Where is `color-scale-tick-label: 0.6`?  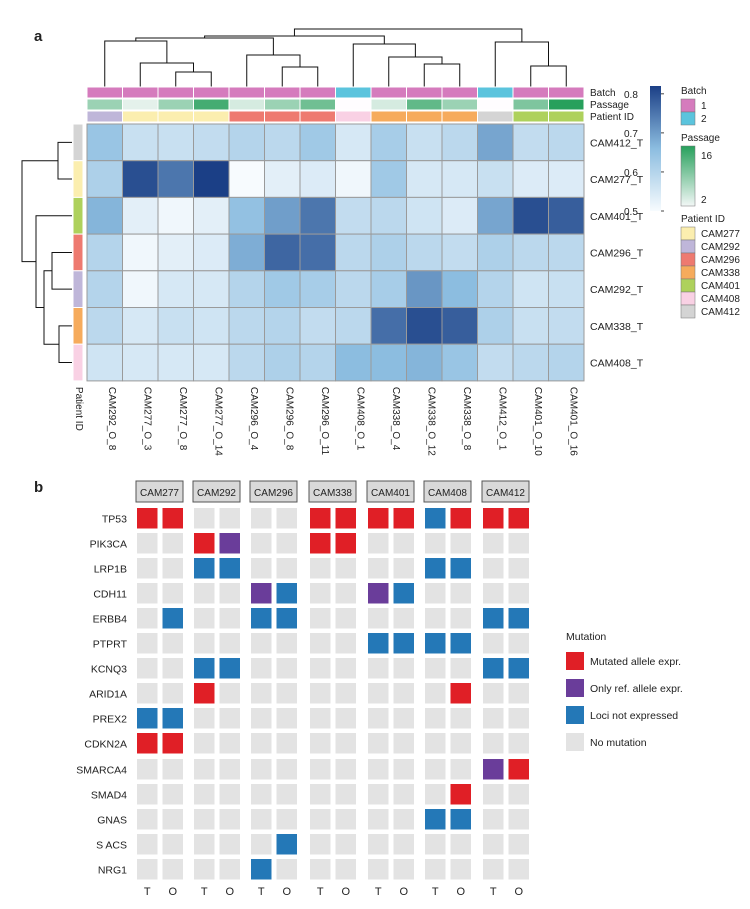
color-scale-tick-label: 0.6 is located at coordinates (631, 173).